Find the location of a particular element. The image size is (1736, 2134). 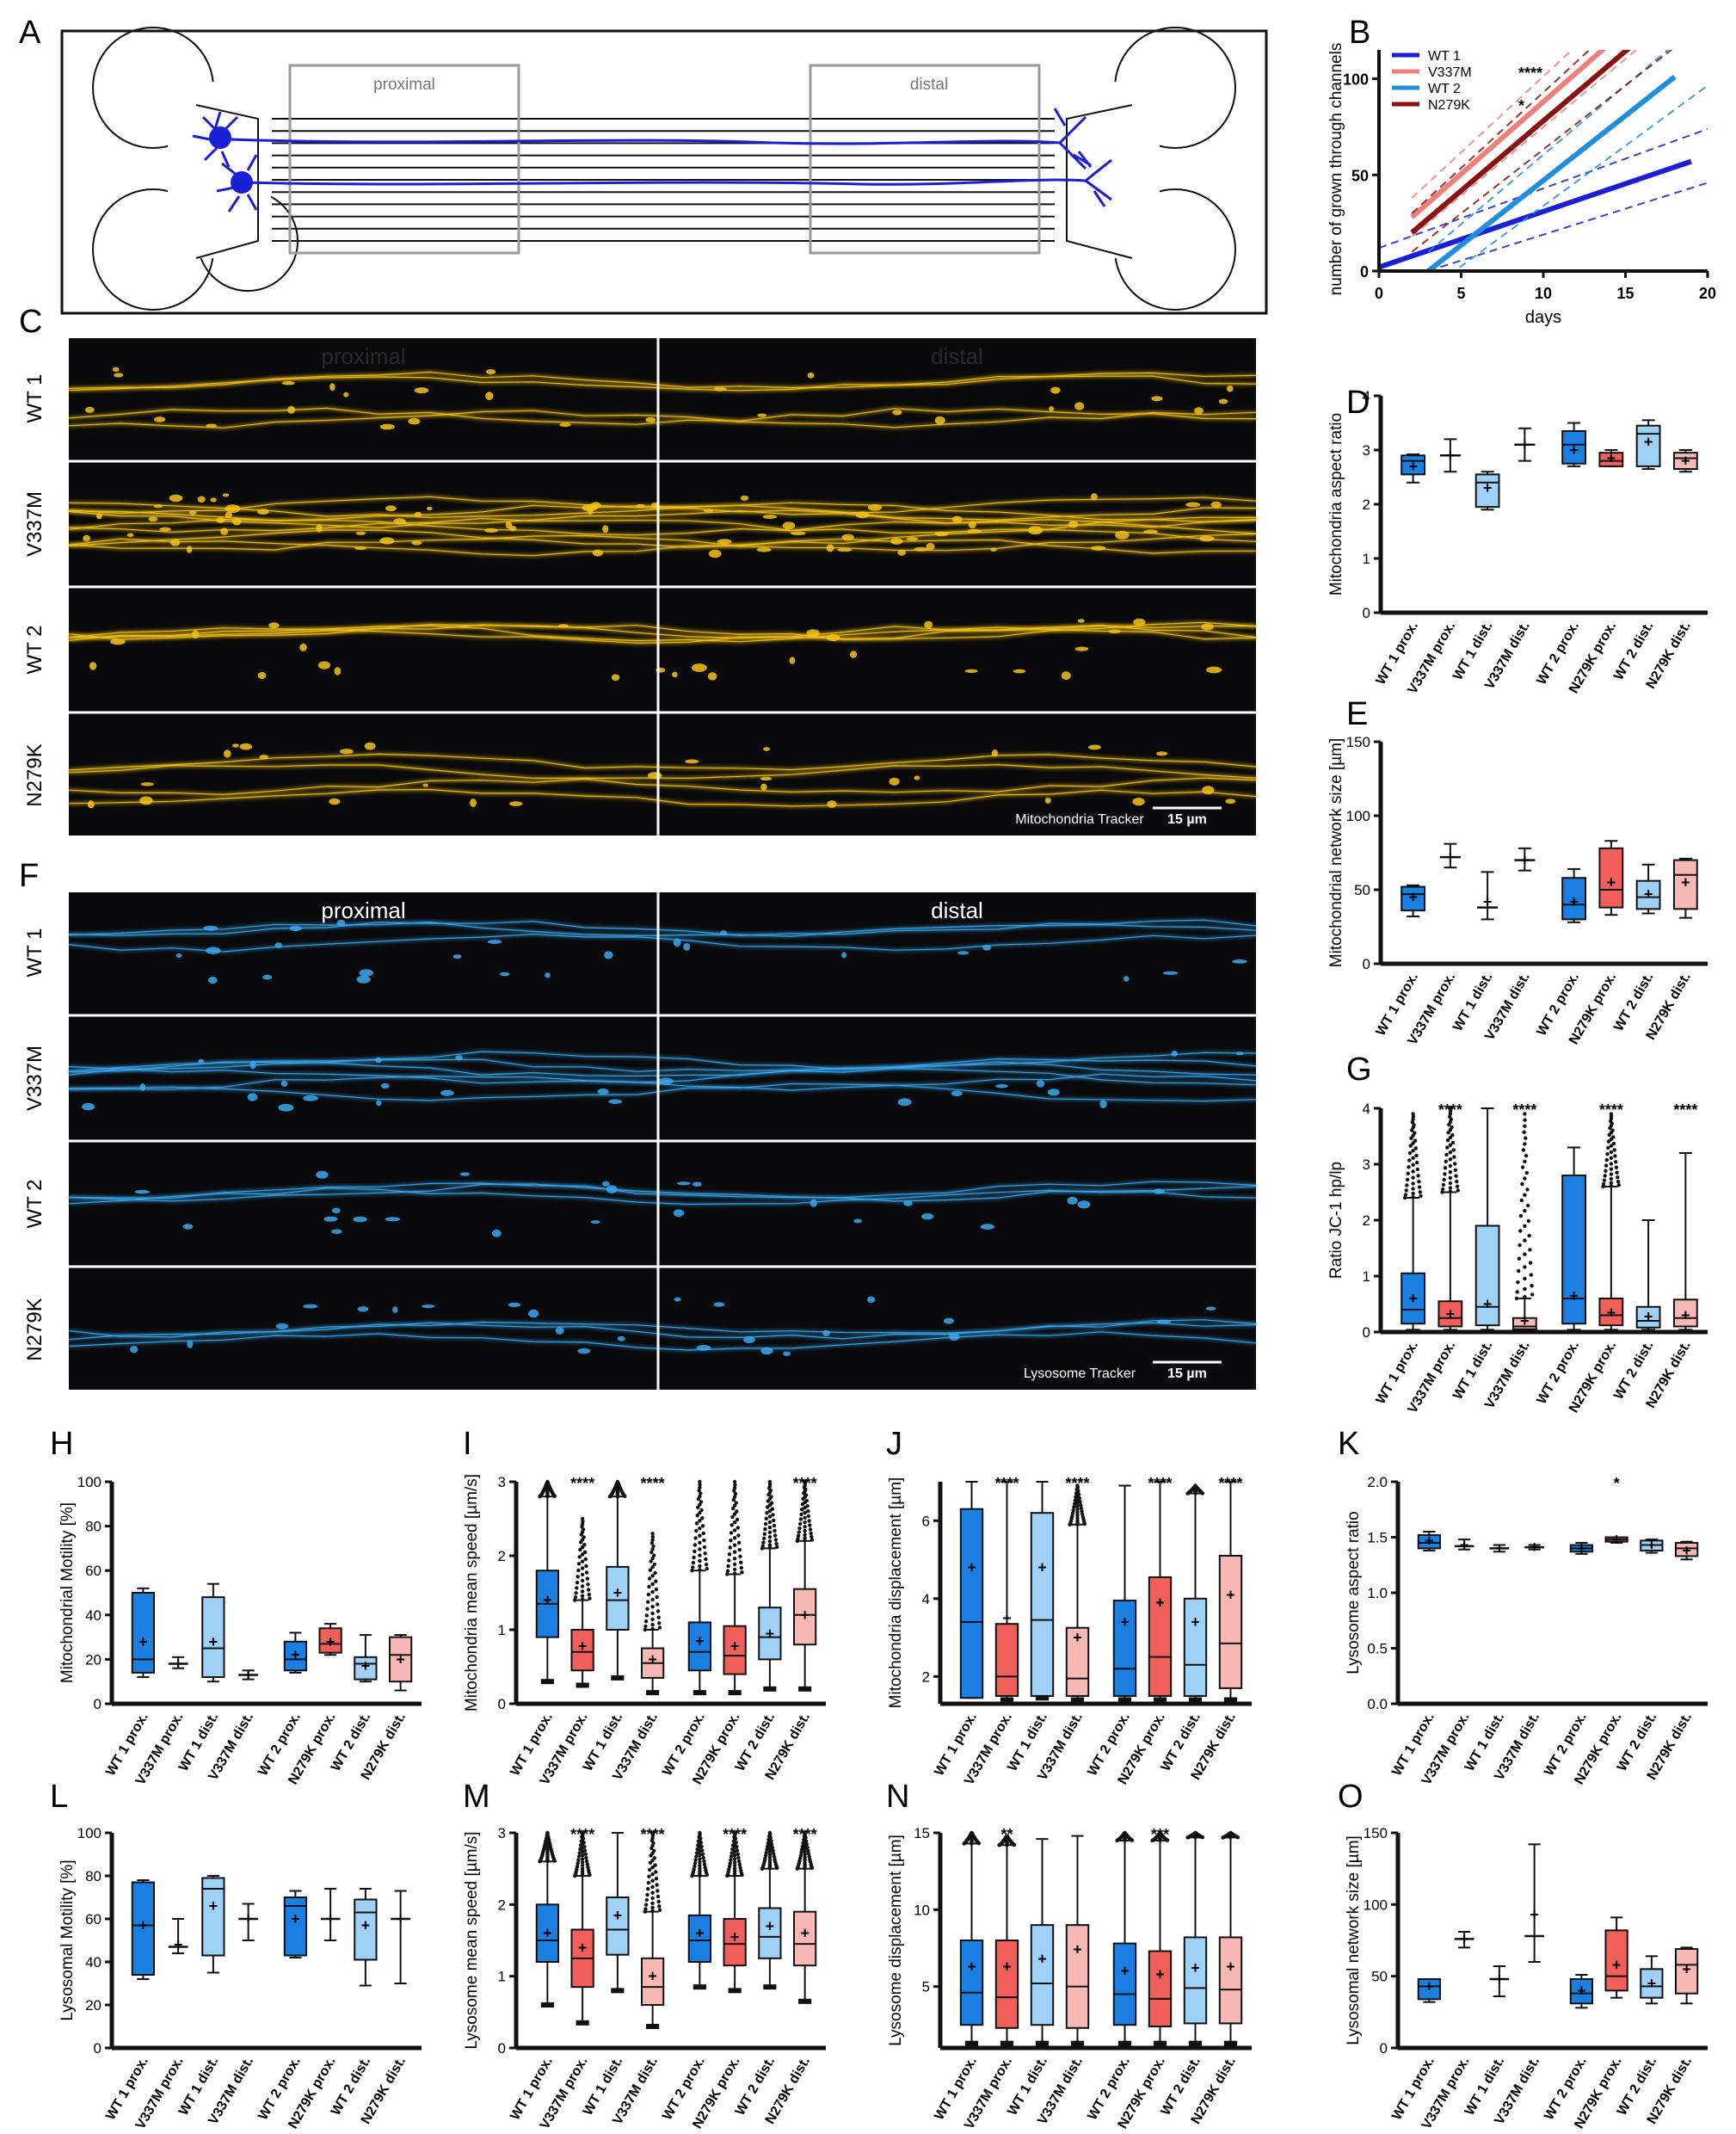

fibre-strand-core is located at coordinates (662, 1190).